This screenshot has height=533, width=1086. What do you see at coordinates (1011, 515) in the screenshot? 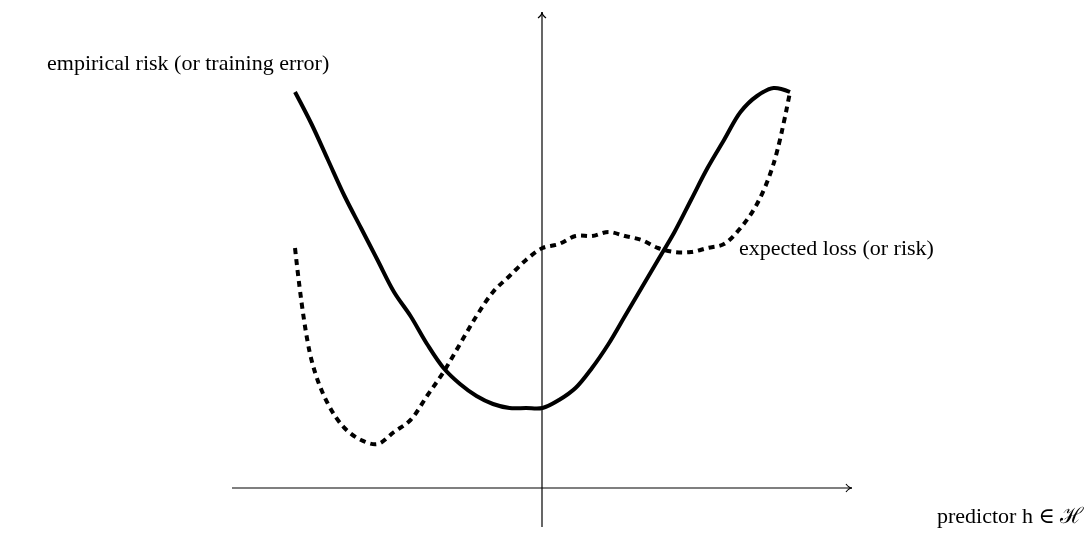
I see `text: predictor h ∈ ℋ` at bounding box center [1011, 515].